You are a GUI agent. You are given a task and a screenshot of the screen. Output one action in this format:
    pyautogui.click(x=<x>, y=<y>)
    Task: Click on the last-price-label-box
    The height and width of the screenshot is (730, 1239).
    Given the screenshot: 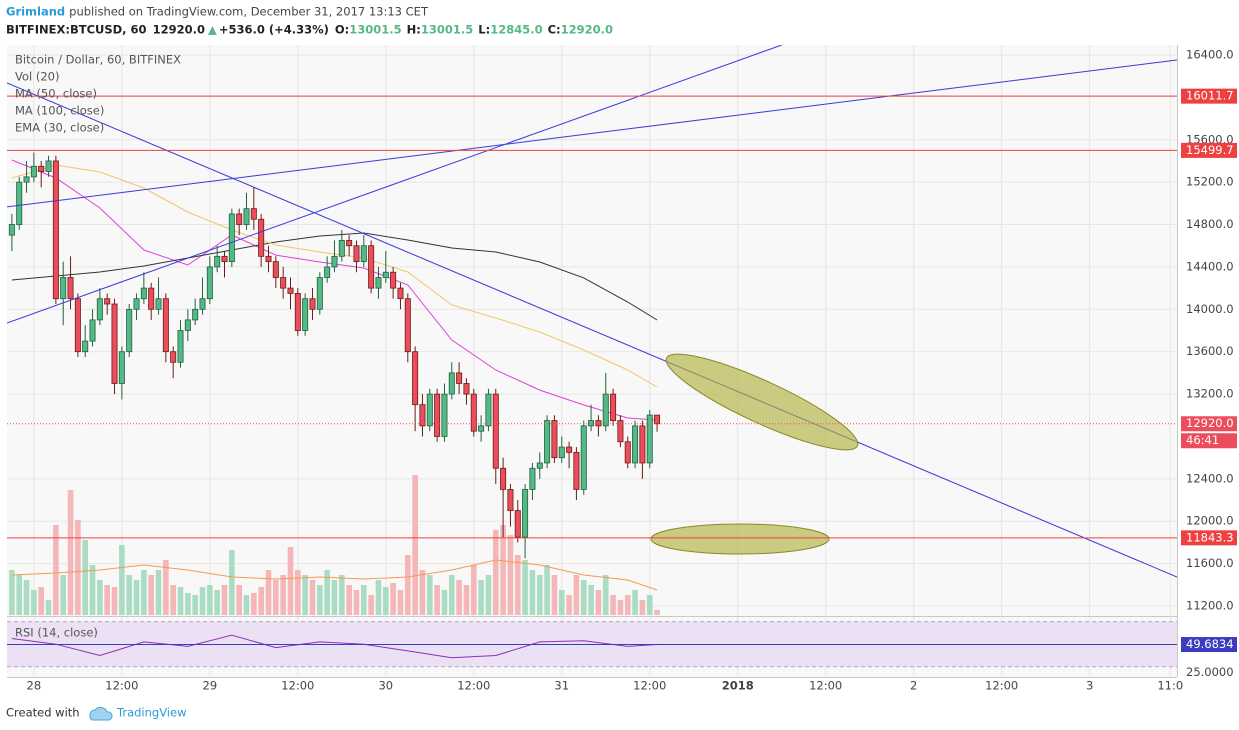 What is the action you would take?
    pyautogui.click(x=1209, y=424)
    